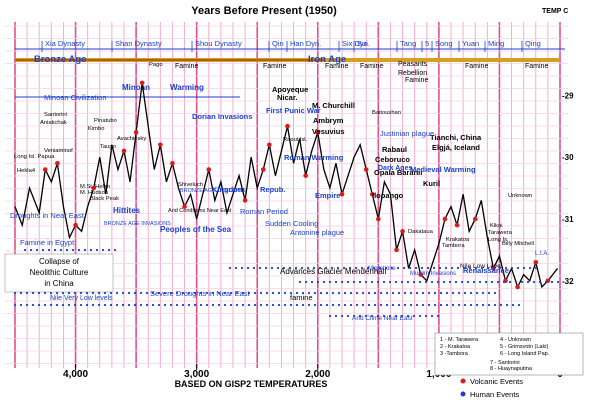 Image resolution: width=589 pixels, height=407 pixels. I want to click on event-label: Muslim Invasions, so click(433, 274).